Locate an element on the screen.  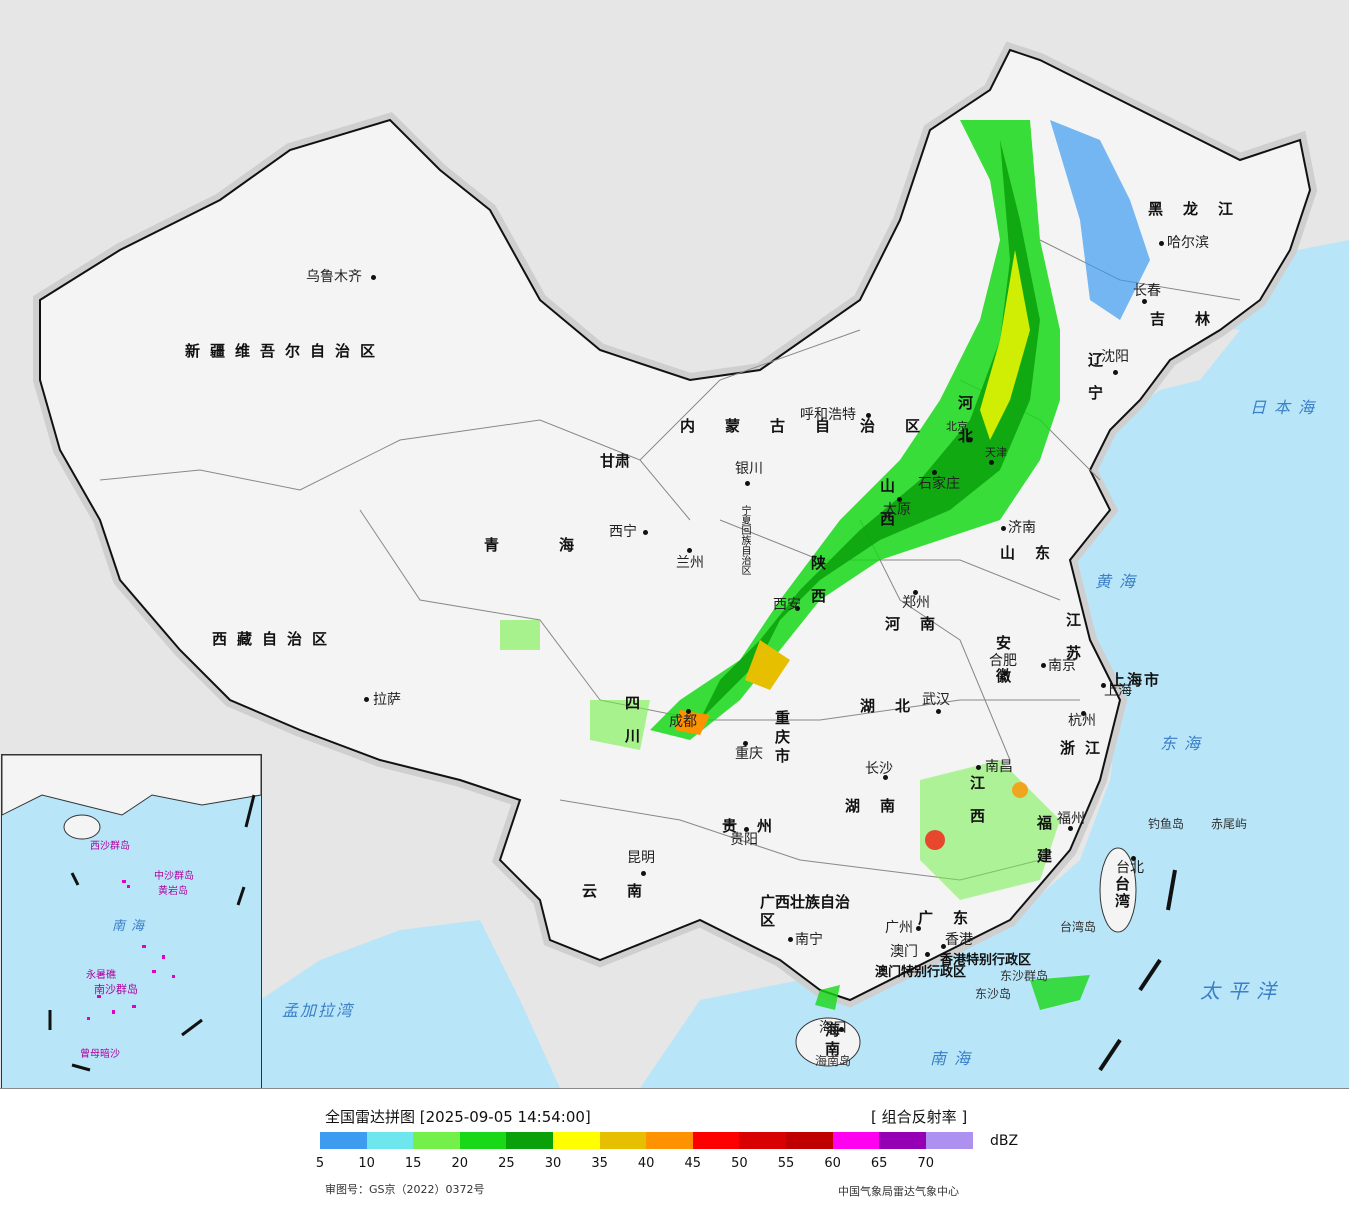
inset-label: 中沙群岛 is located at coordinates (174, 876).